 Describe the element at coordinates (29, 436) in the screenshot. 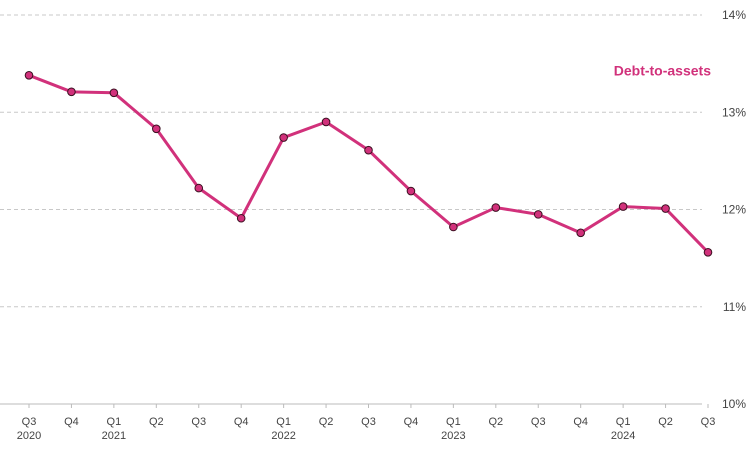

I see `x-year-label: 2020` at that location.